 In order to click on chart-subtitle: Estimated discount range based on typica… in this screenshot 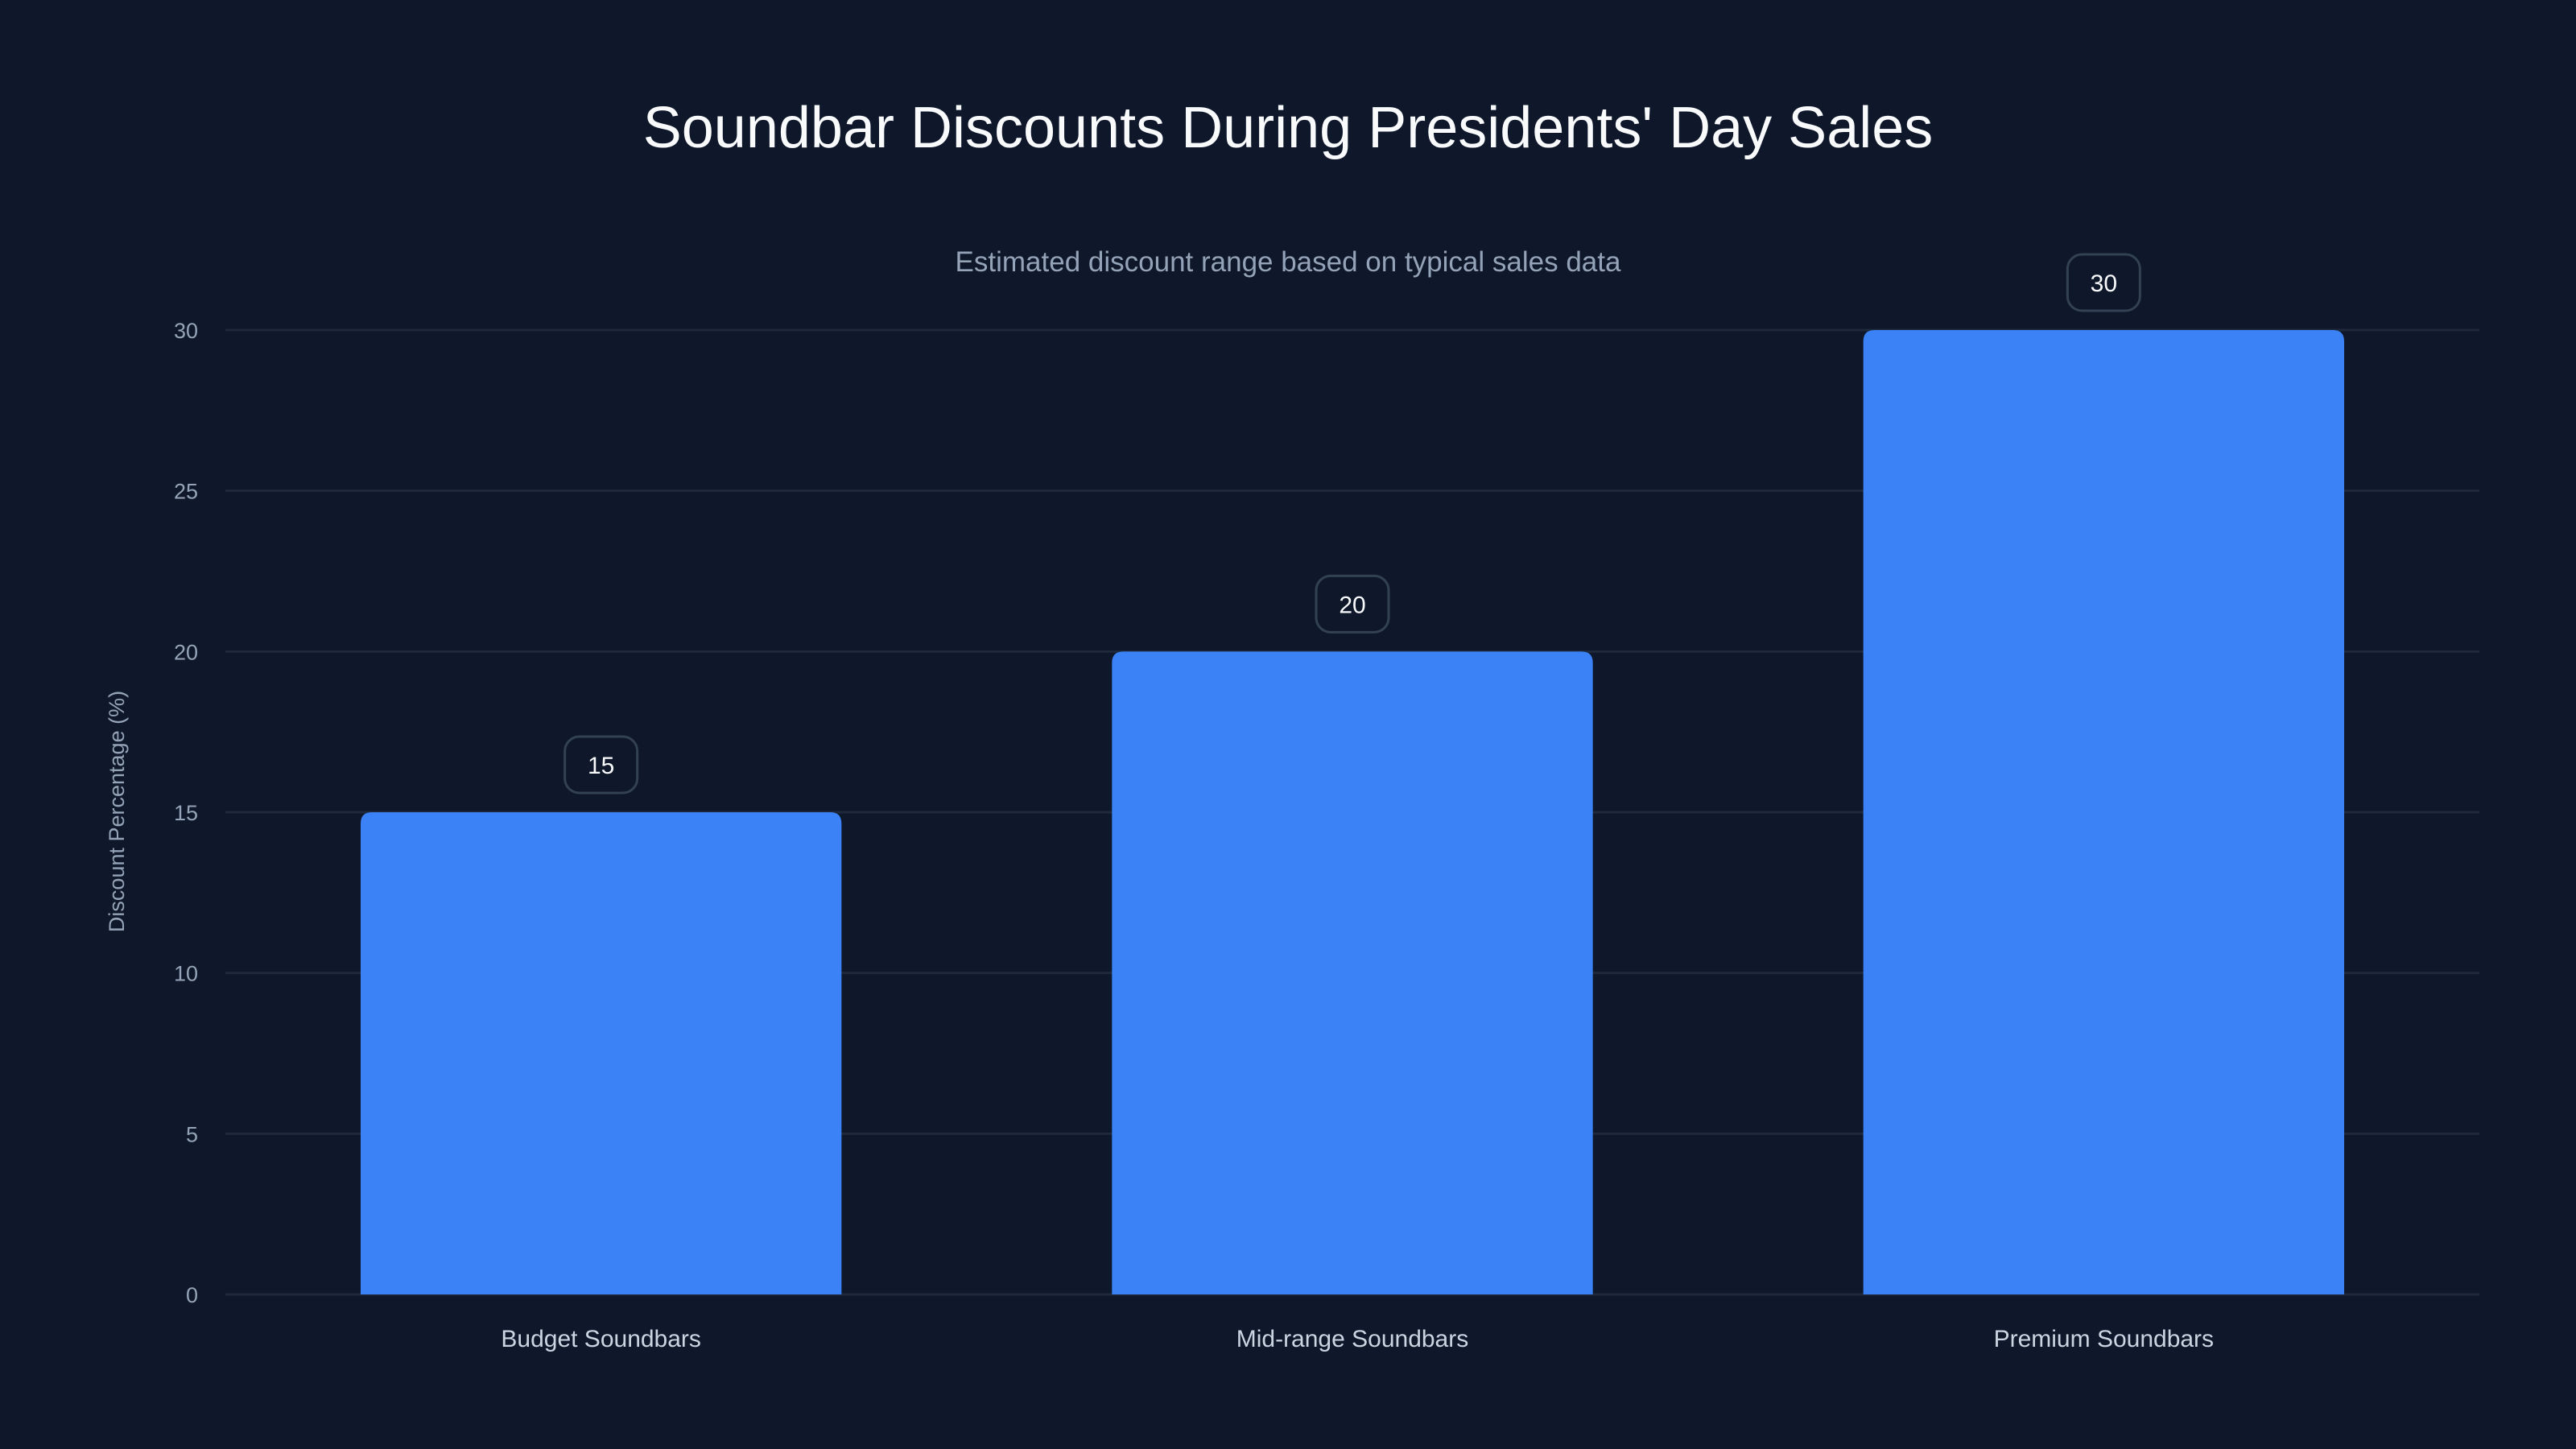, I will do `click(1288, 262)`.